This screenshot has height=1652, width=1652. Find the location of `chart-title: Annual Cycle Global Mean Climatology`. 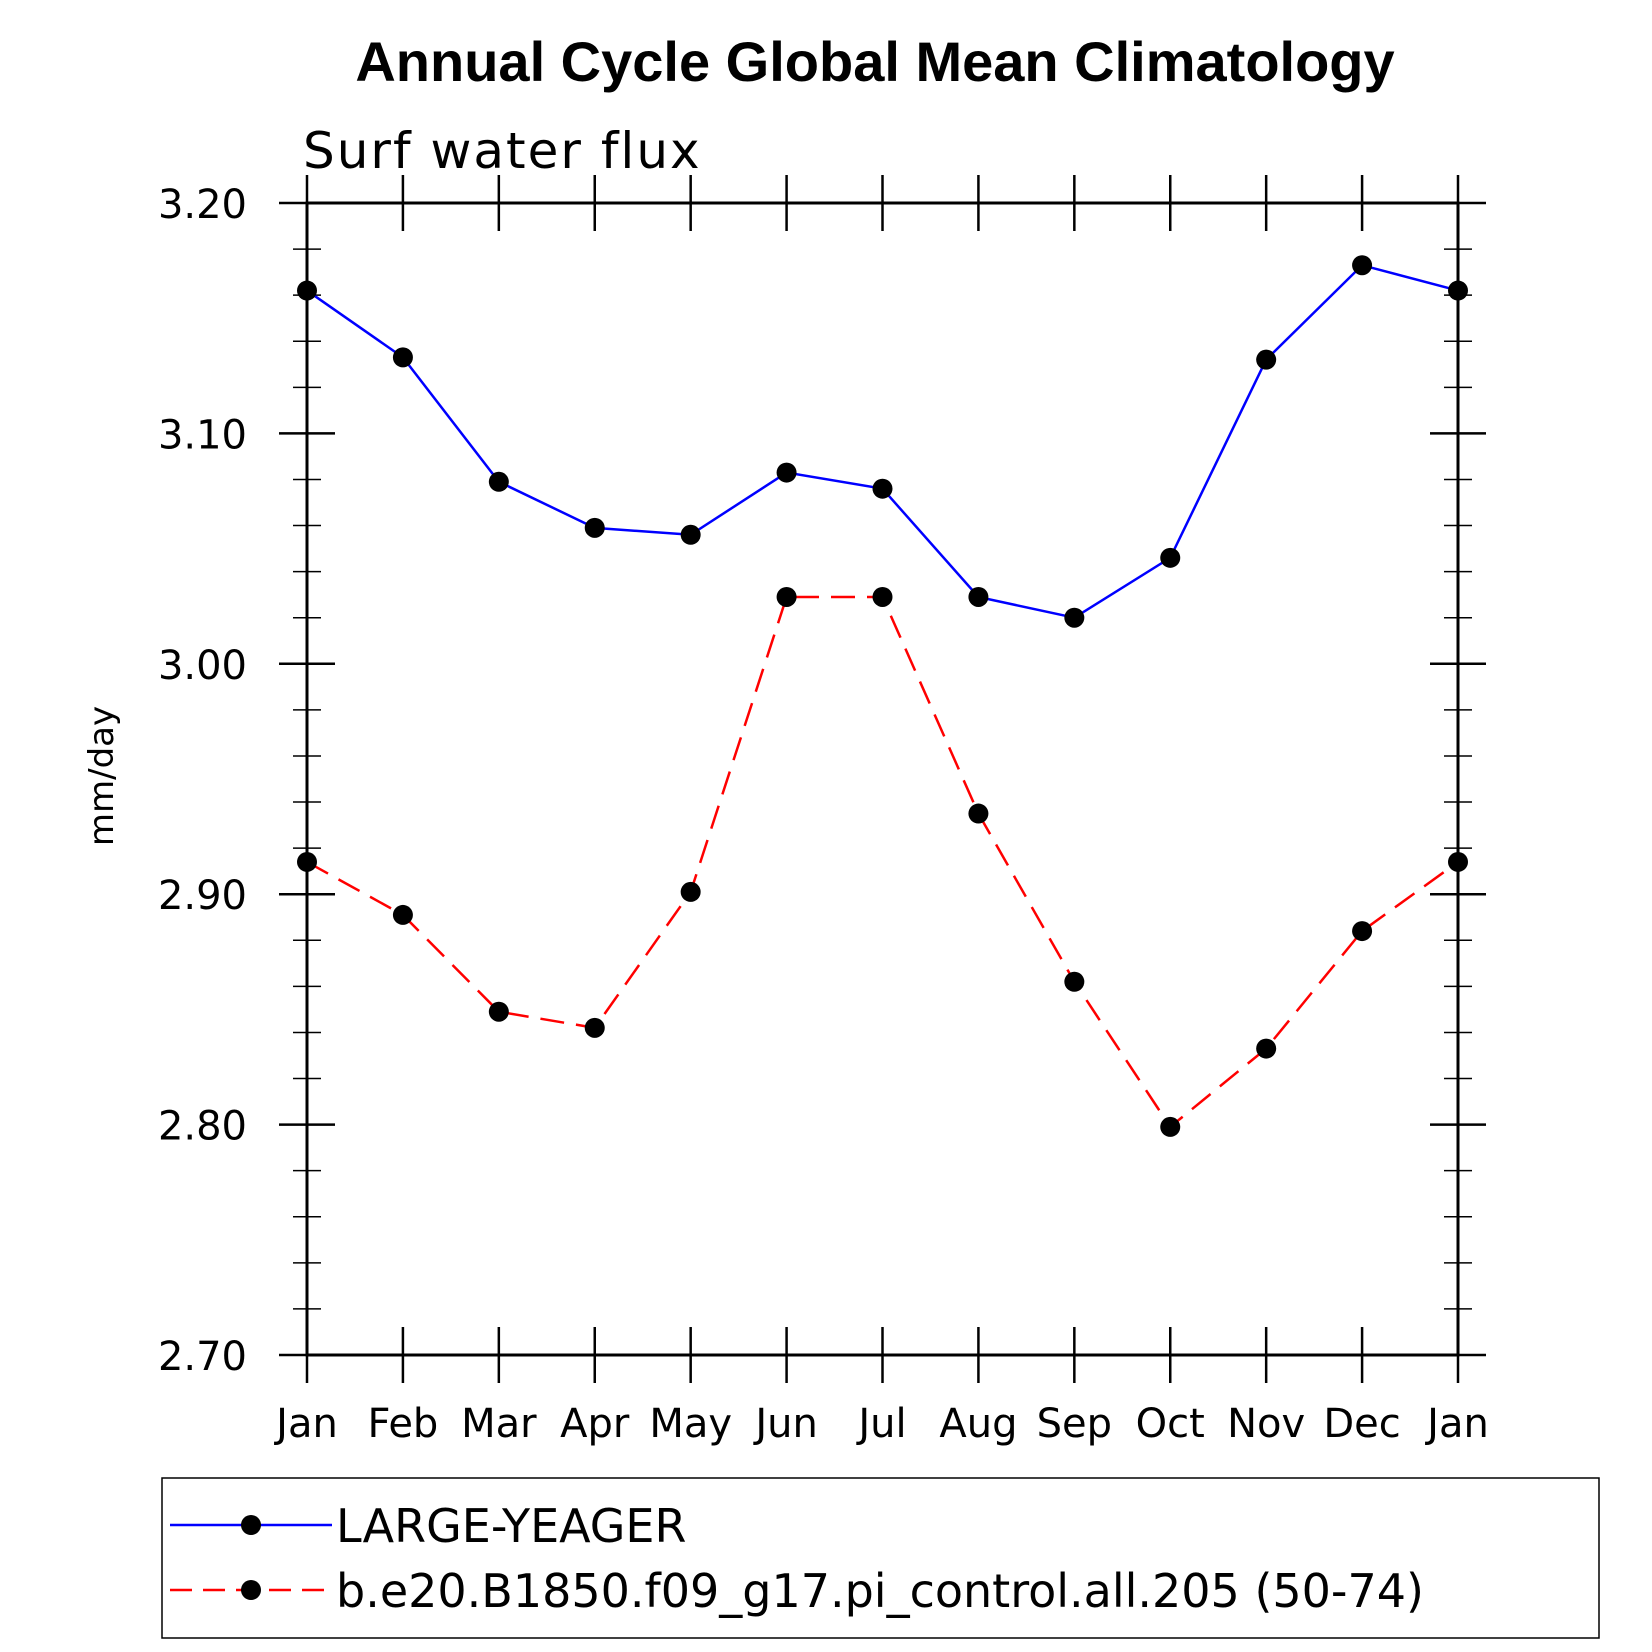

chart-title: Annual Cycle Global Mean Climatology is located at coordinates (874, 61).